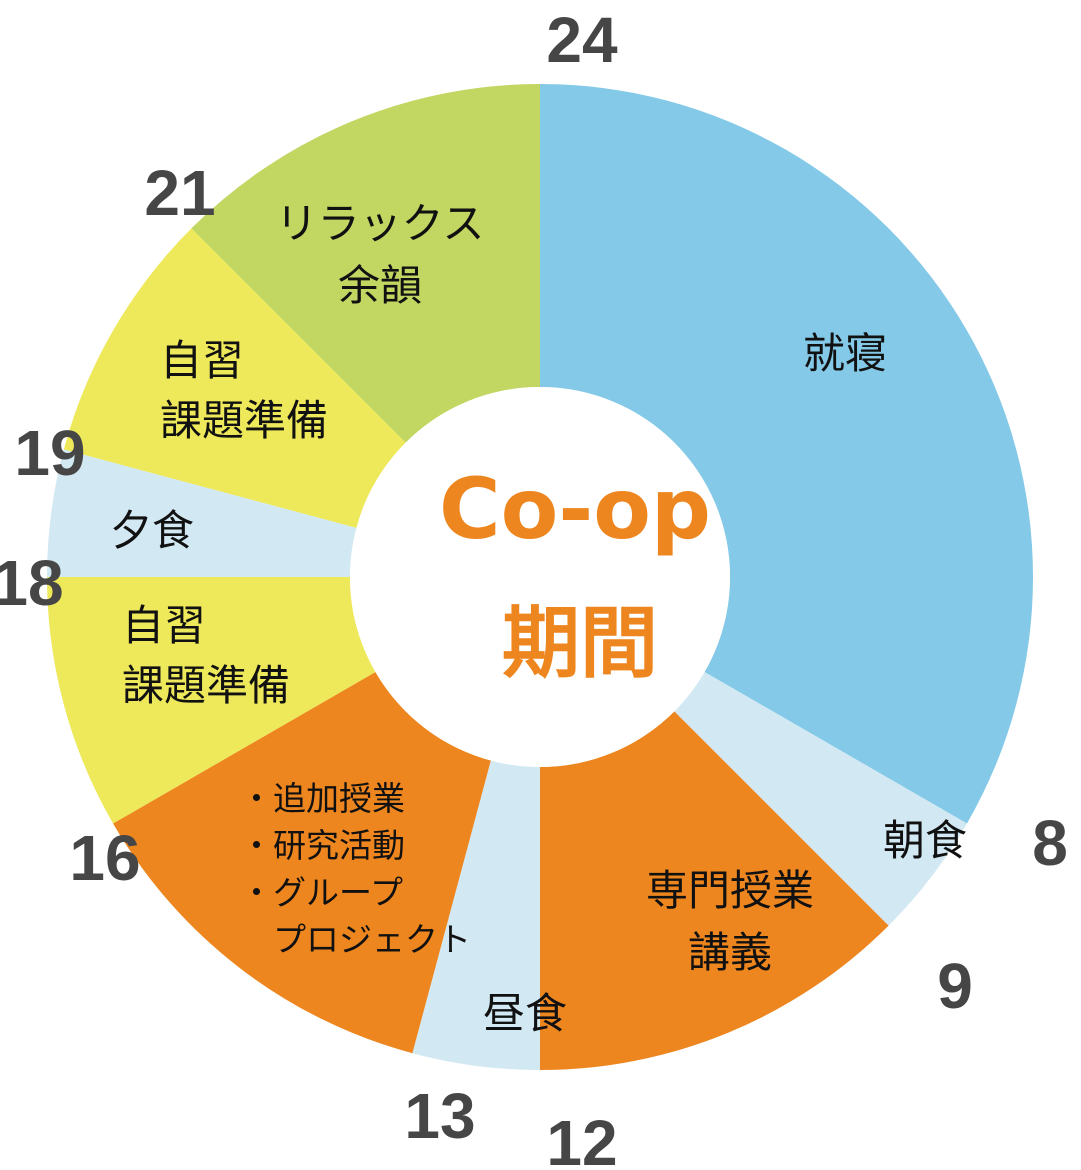  What do you see at coordinates (730, 890) in the screenshot?
I see `segment-label-2-line-0: 専門授業` at bounding box center [730, 890].